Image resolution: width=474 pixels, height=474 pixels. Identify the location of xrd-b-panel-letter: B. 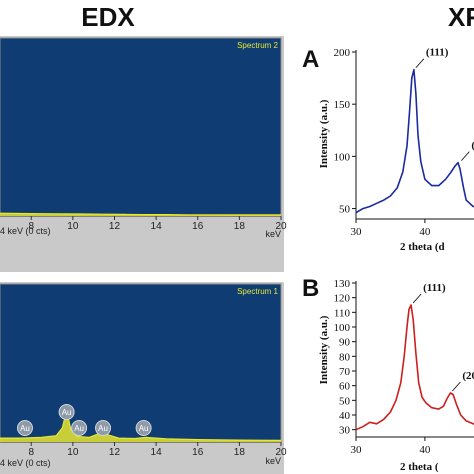
(310, 288).